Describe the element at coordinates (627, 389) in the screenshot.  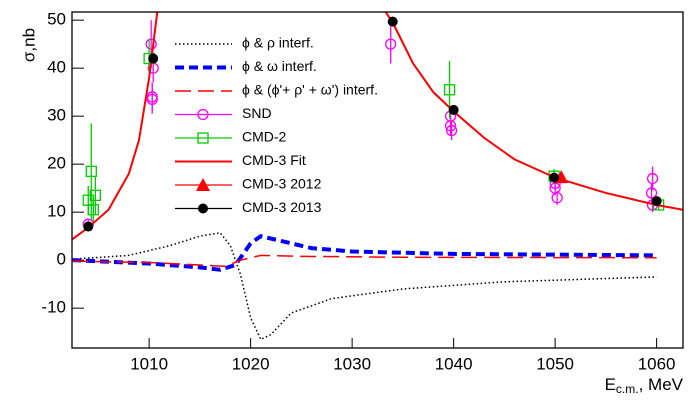
I see `x-label-sub: c.m.` at that location.